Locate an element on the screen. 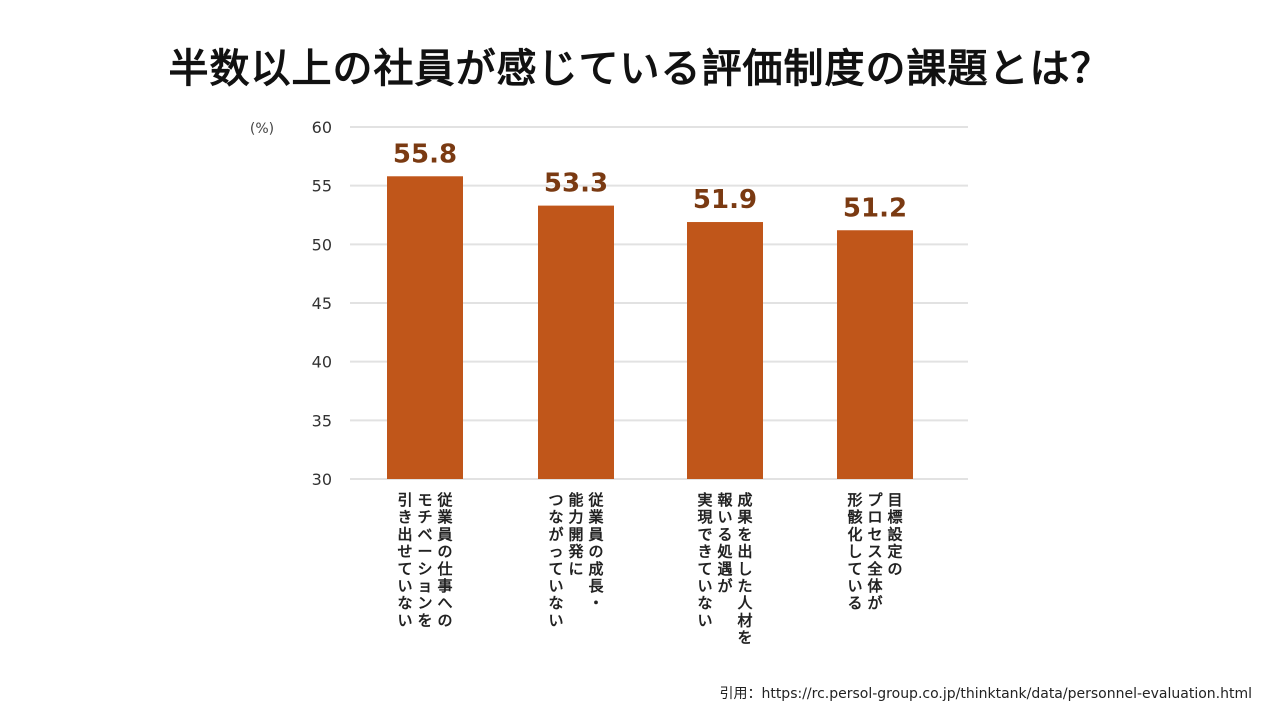 The height and width of the screenshot is (720, 1280). category-label-char: チ is located at coordinates (424, 517).